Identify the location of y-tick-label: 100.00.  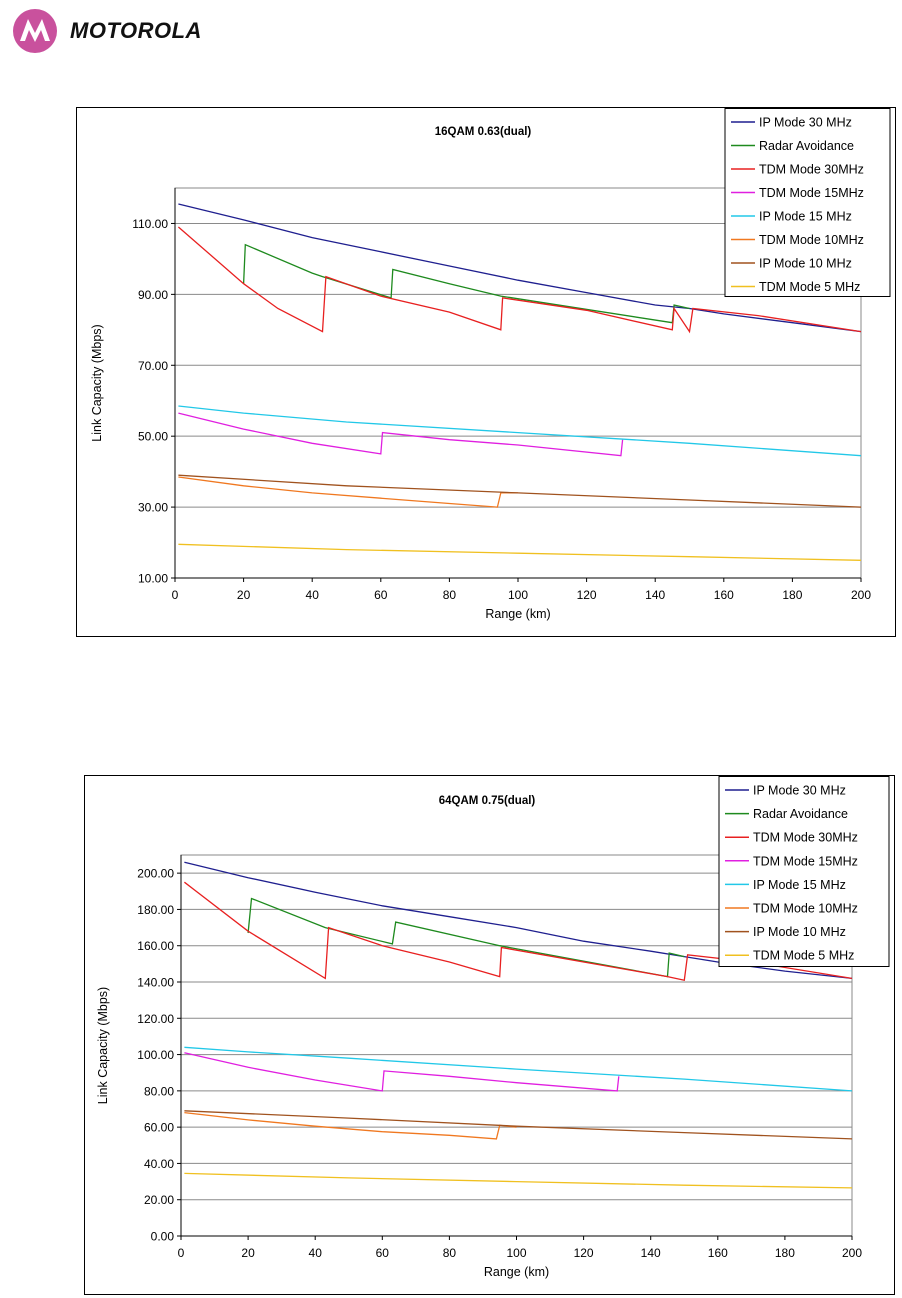
(155, 1055).